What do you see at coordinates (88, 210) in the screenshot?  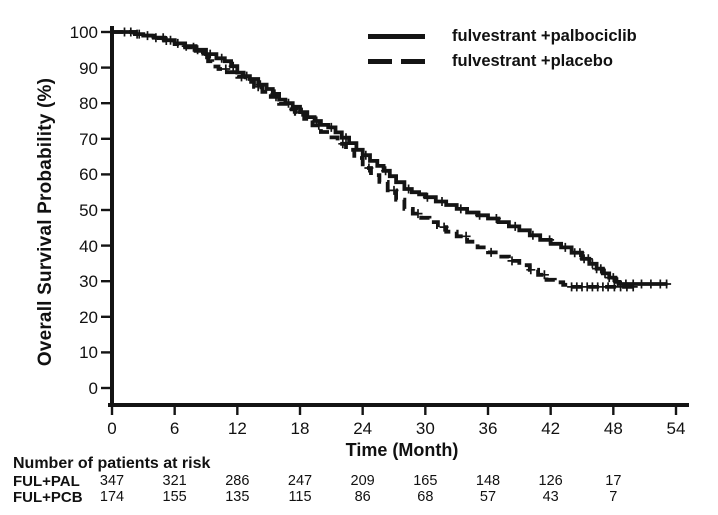 I see `y-tick-label: 50` at bounding box center [88, 210].